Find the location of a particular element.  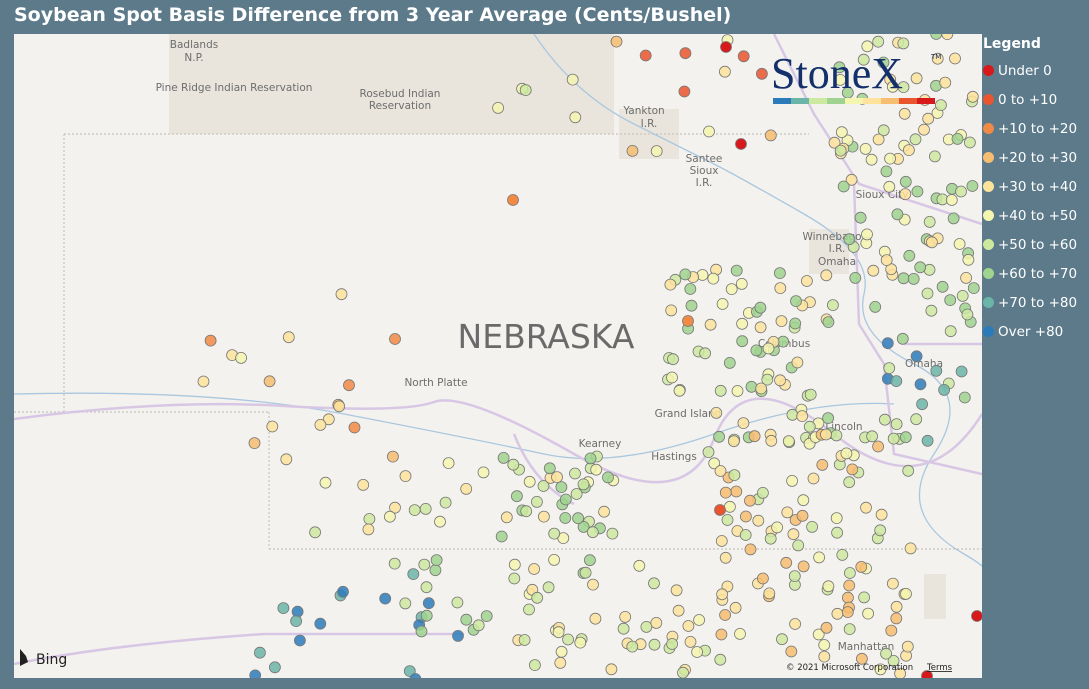

legend-item: +50 to +60 is located at coordinates (1036, 244).